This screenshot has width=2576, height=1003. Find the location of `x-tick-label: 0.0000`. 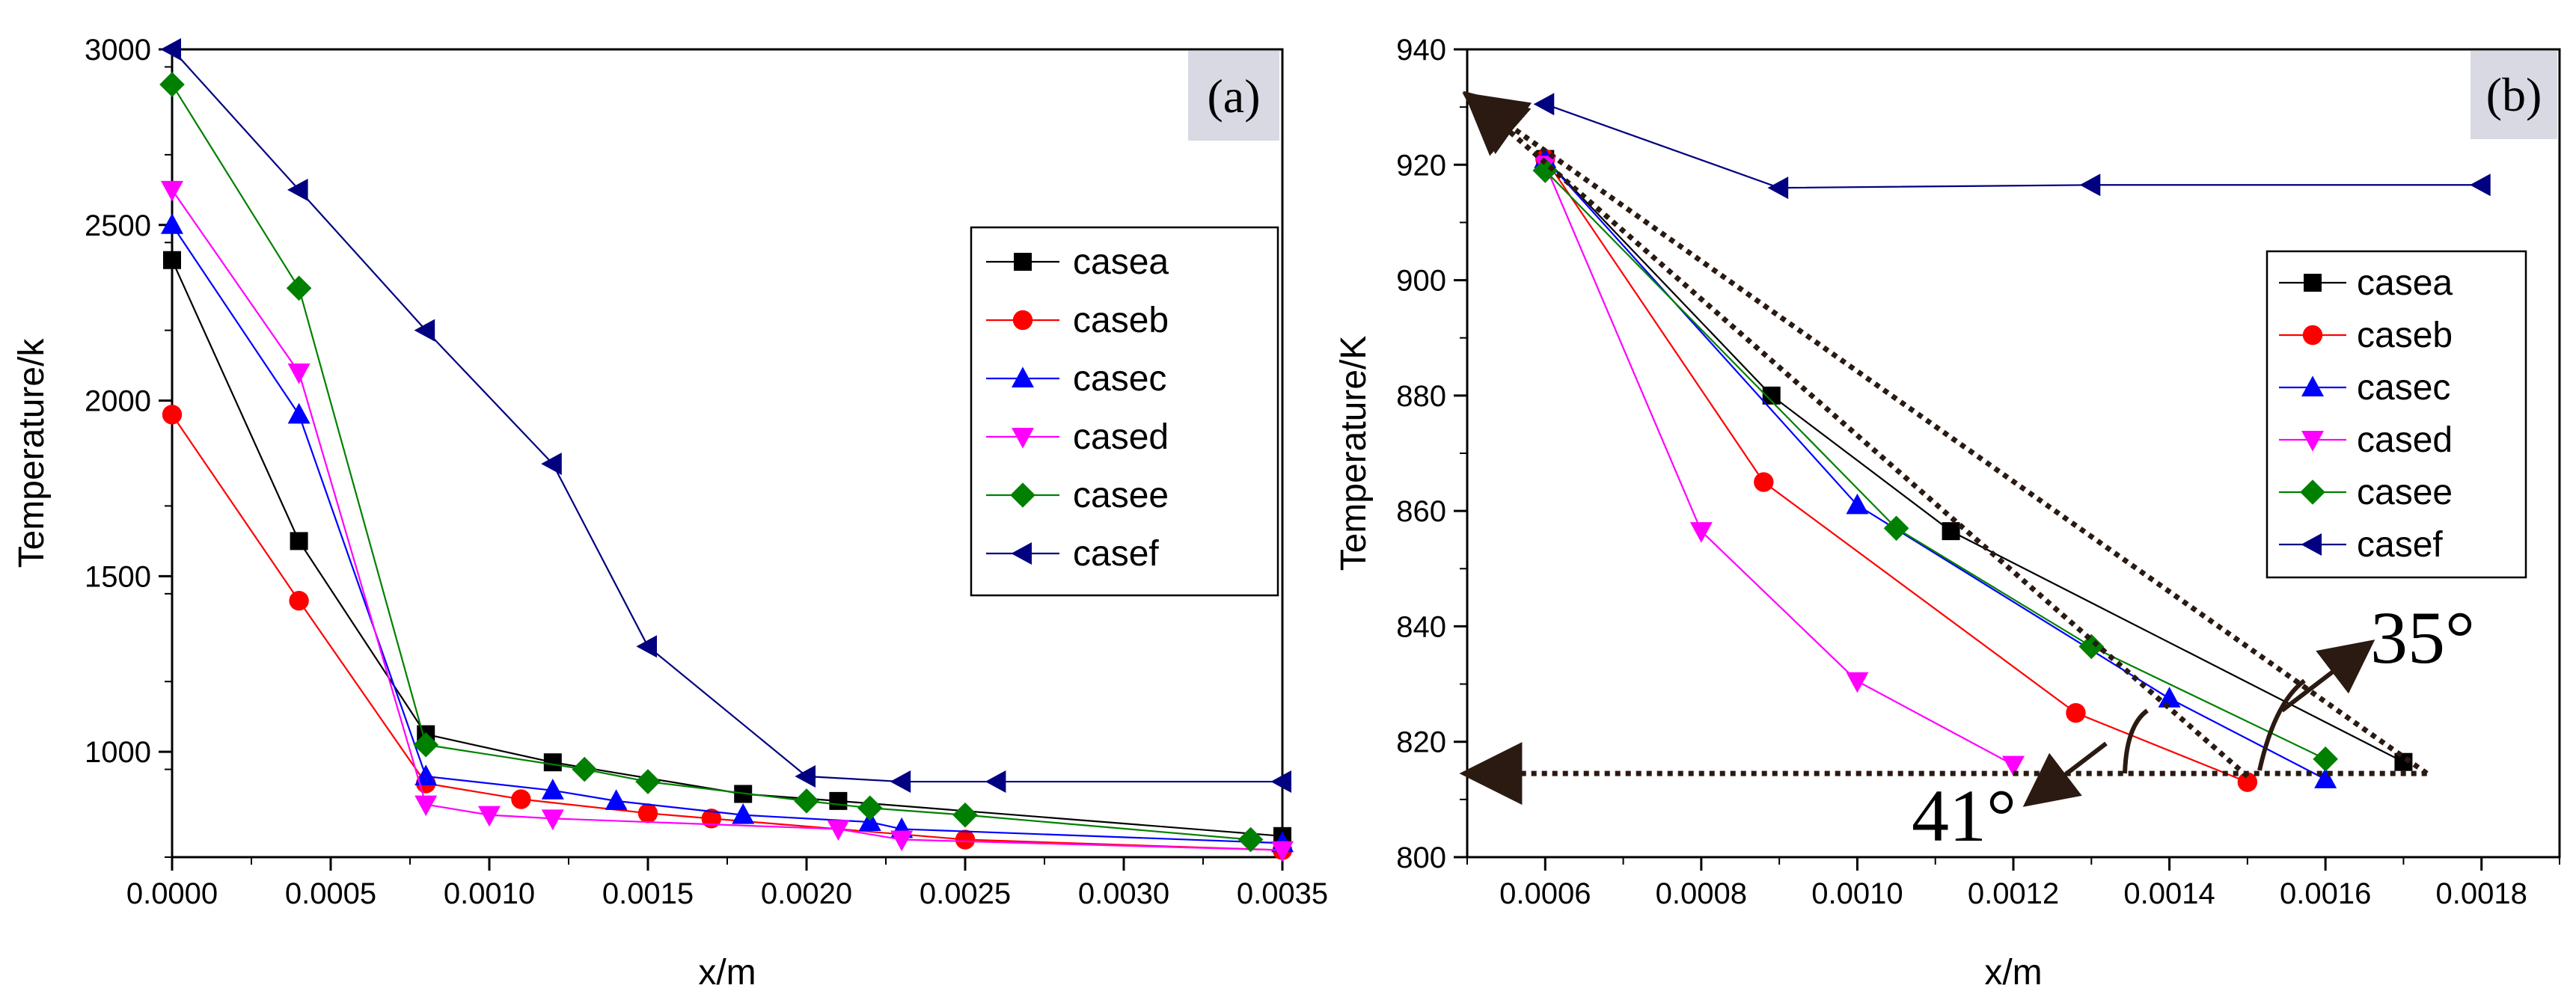

x-tick-label: 0.0000 is located at coordinates (172, 894).